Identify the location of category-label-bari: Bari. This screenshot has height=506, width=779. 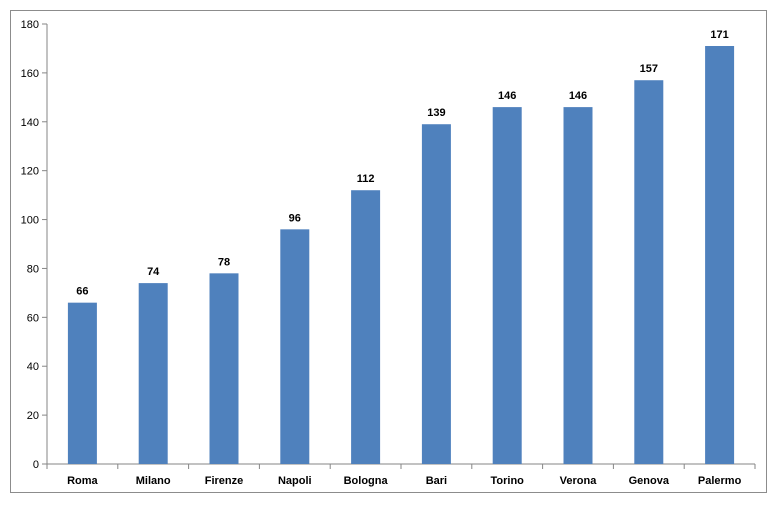
(436, 481).